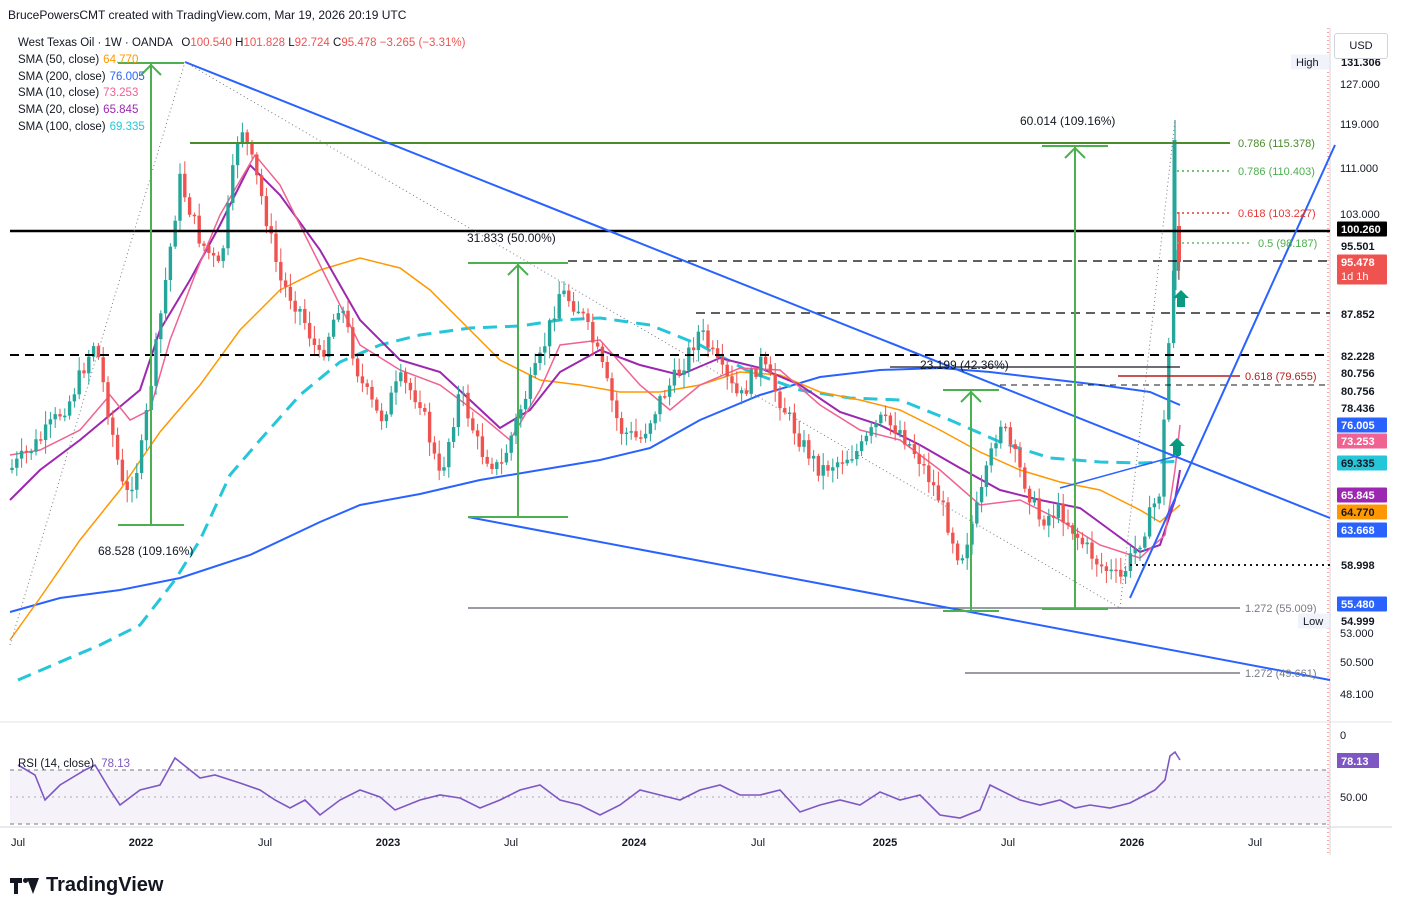 Image resolution: width=1403 pixels, height=916 pixels. What do you see at coordinates (312, 43) in the screenshot?
I see `low-value: 92.724` at bounding box center [312, 43].